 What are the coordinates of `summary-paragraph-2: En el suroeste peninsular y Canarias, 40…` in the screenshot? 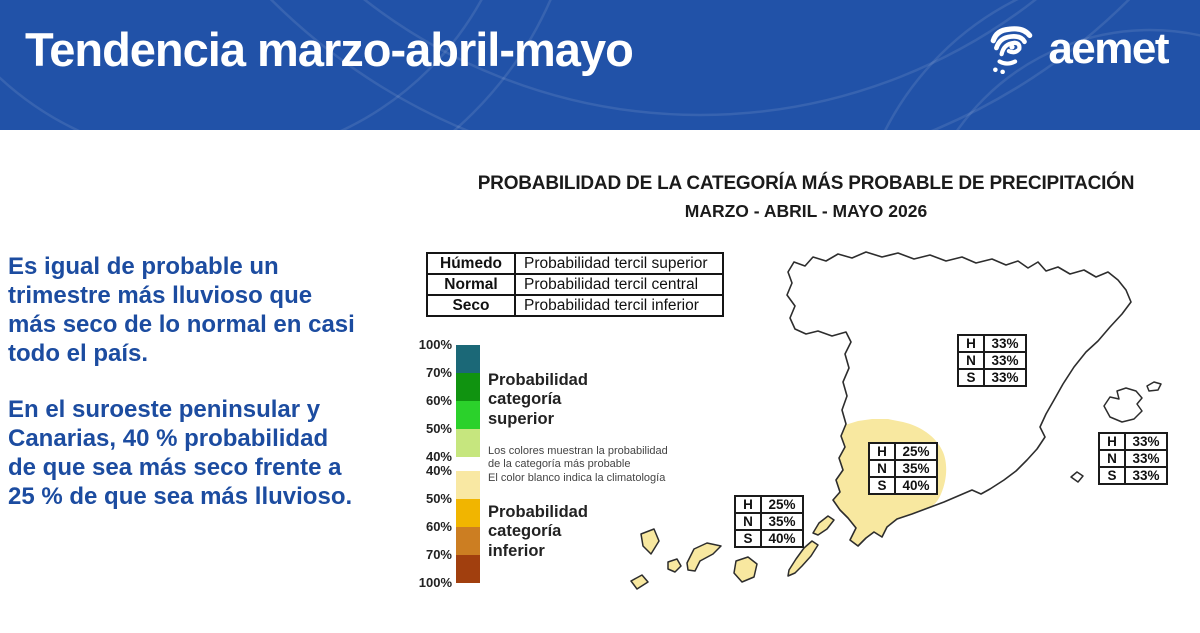 It's located at (180, 453).